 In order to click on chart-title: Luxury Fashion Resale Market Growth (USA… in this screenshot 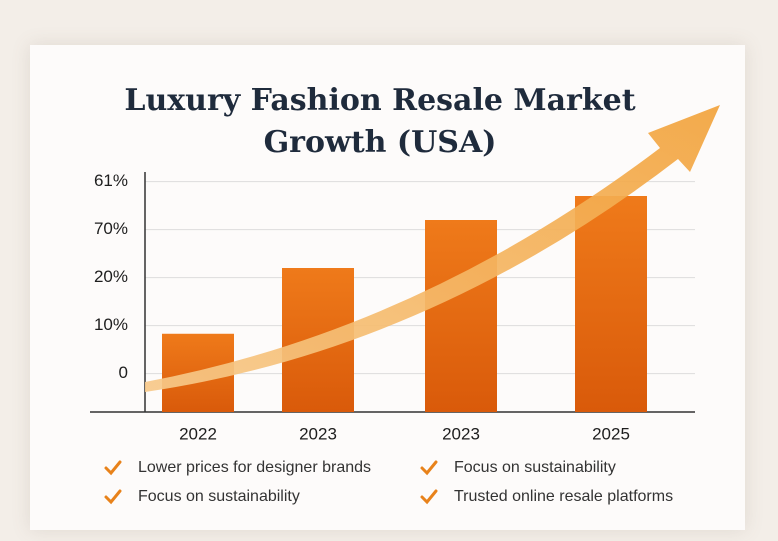, I will do `click(380, 121)`.